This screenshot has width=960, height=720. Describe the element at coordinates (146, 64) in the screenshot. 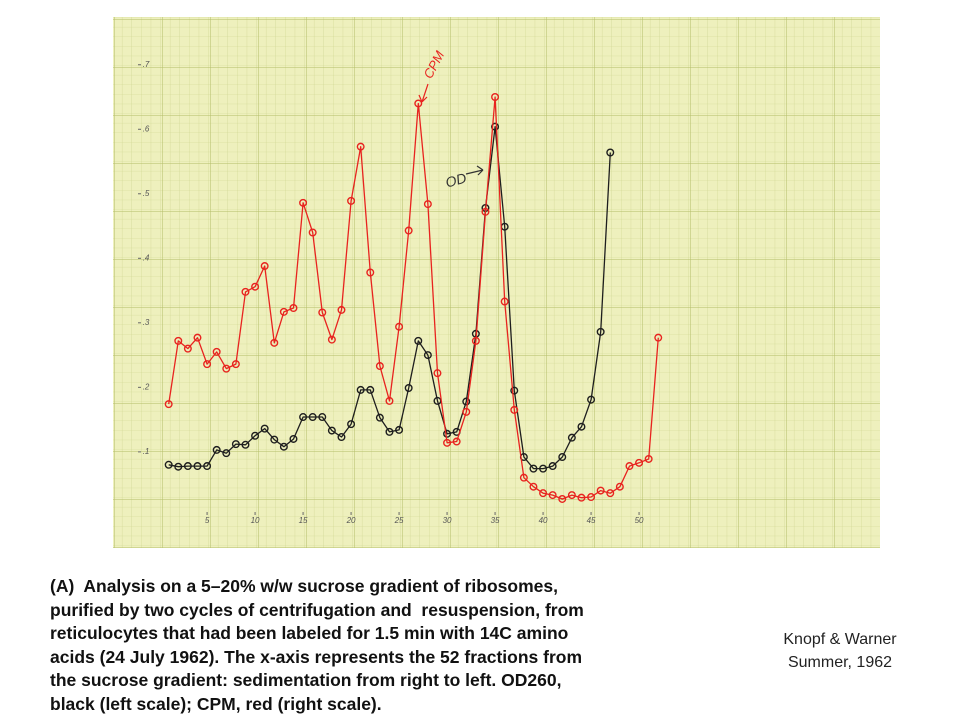

I see `y-tick-label: .7` at that location.